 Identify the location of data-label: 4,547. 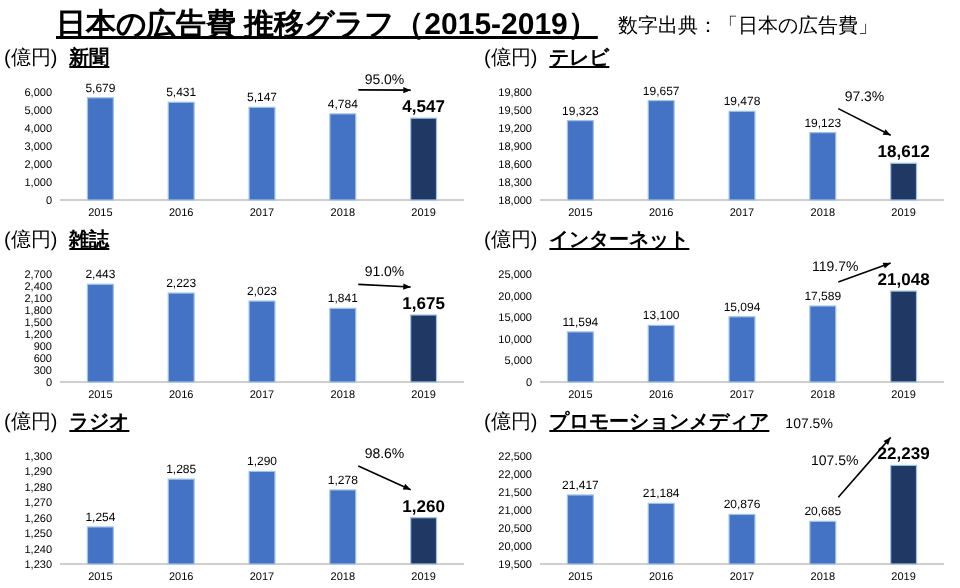
(424, 106).